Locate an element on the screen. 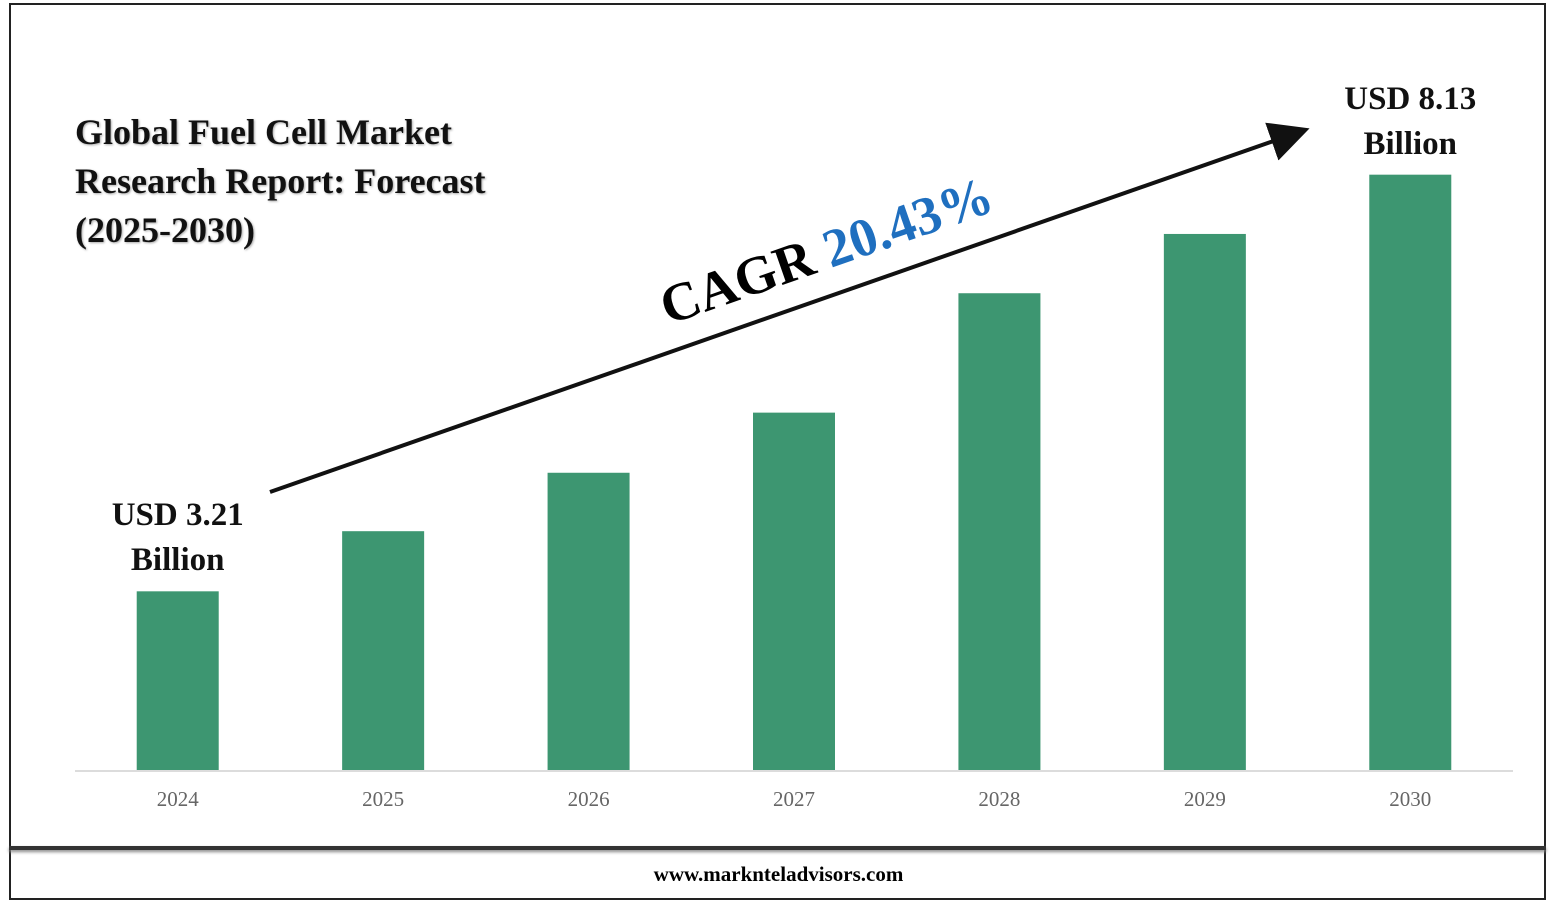 This screenshot has width=1557, height=906. x-tick-label: 2030 is located at coordinates (1410, 799).